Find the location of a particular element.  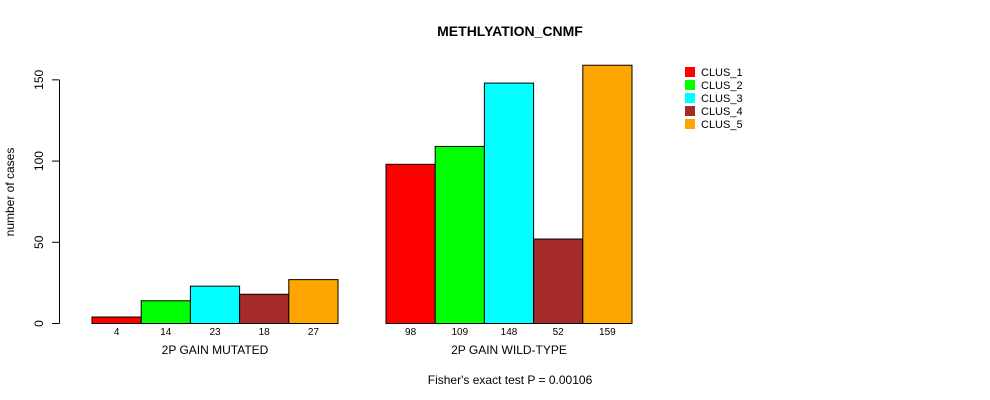

y-axis: 0 50 100 150 is located at coordinates (46, 198).